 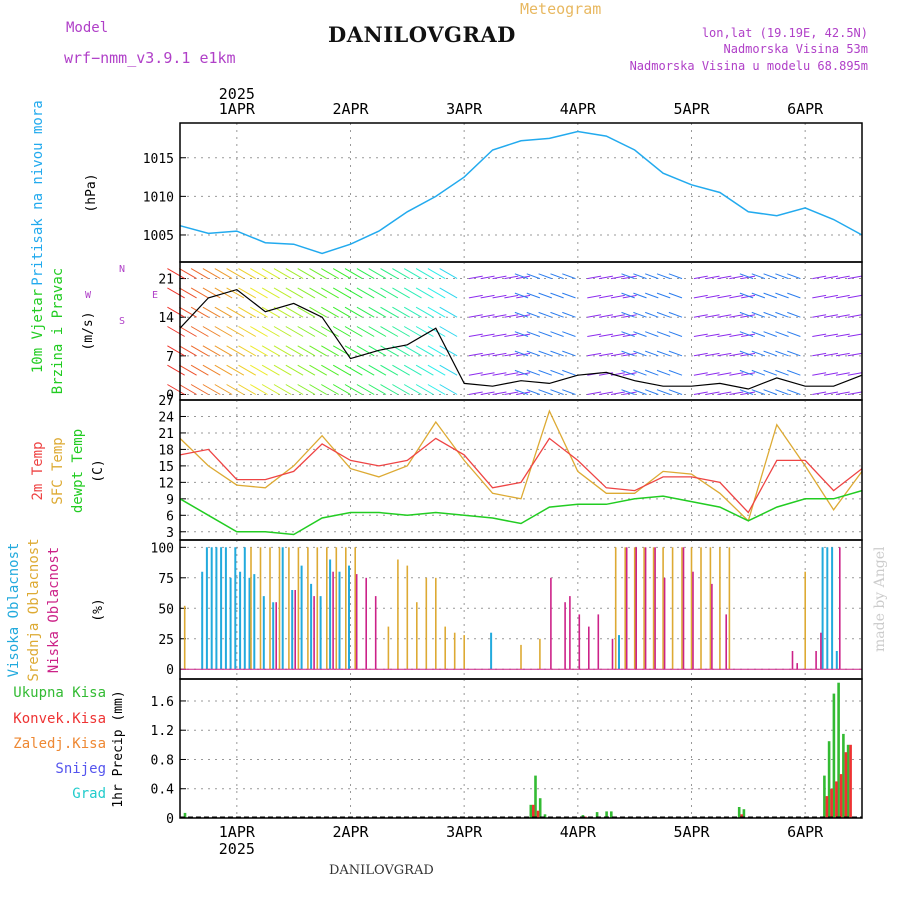 I want to click on compass-north-label: N, so click(x=122, y=269).